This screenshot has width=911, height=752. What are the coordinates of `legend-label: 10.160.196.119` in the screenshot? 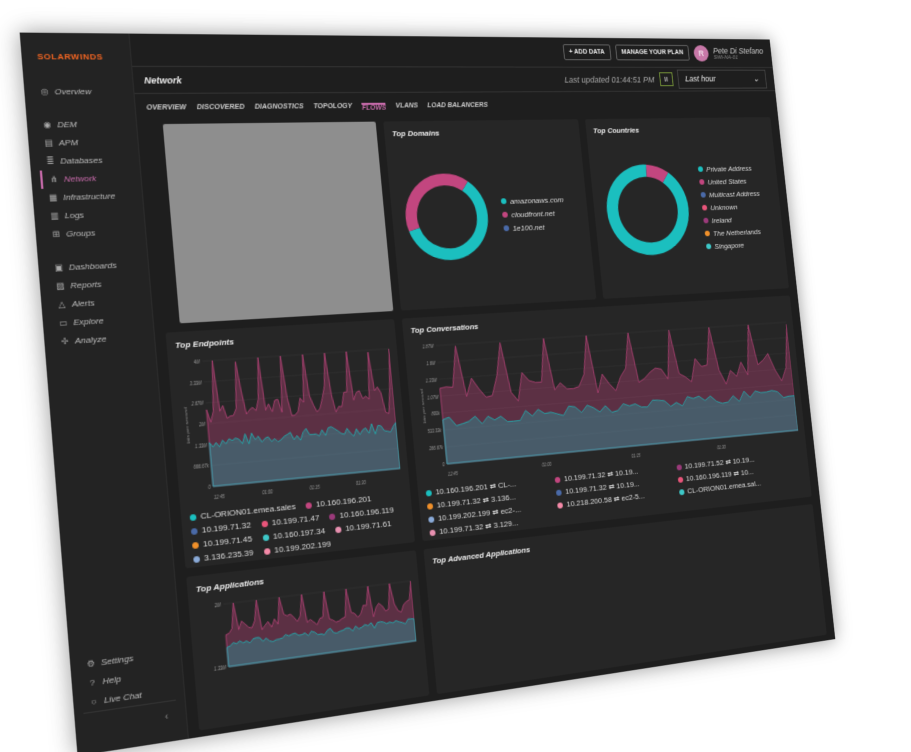 It's located at (367, 513).